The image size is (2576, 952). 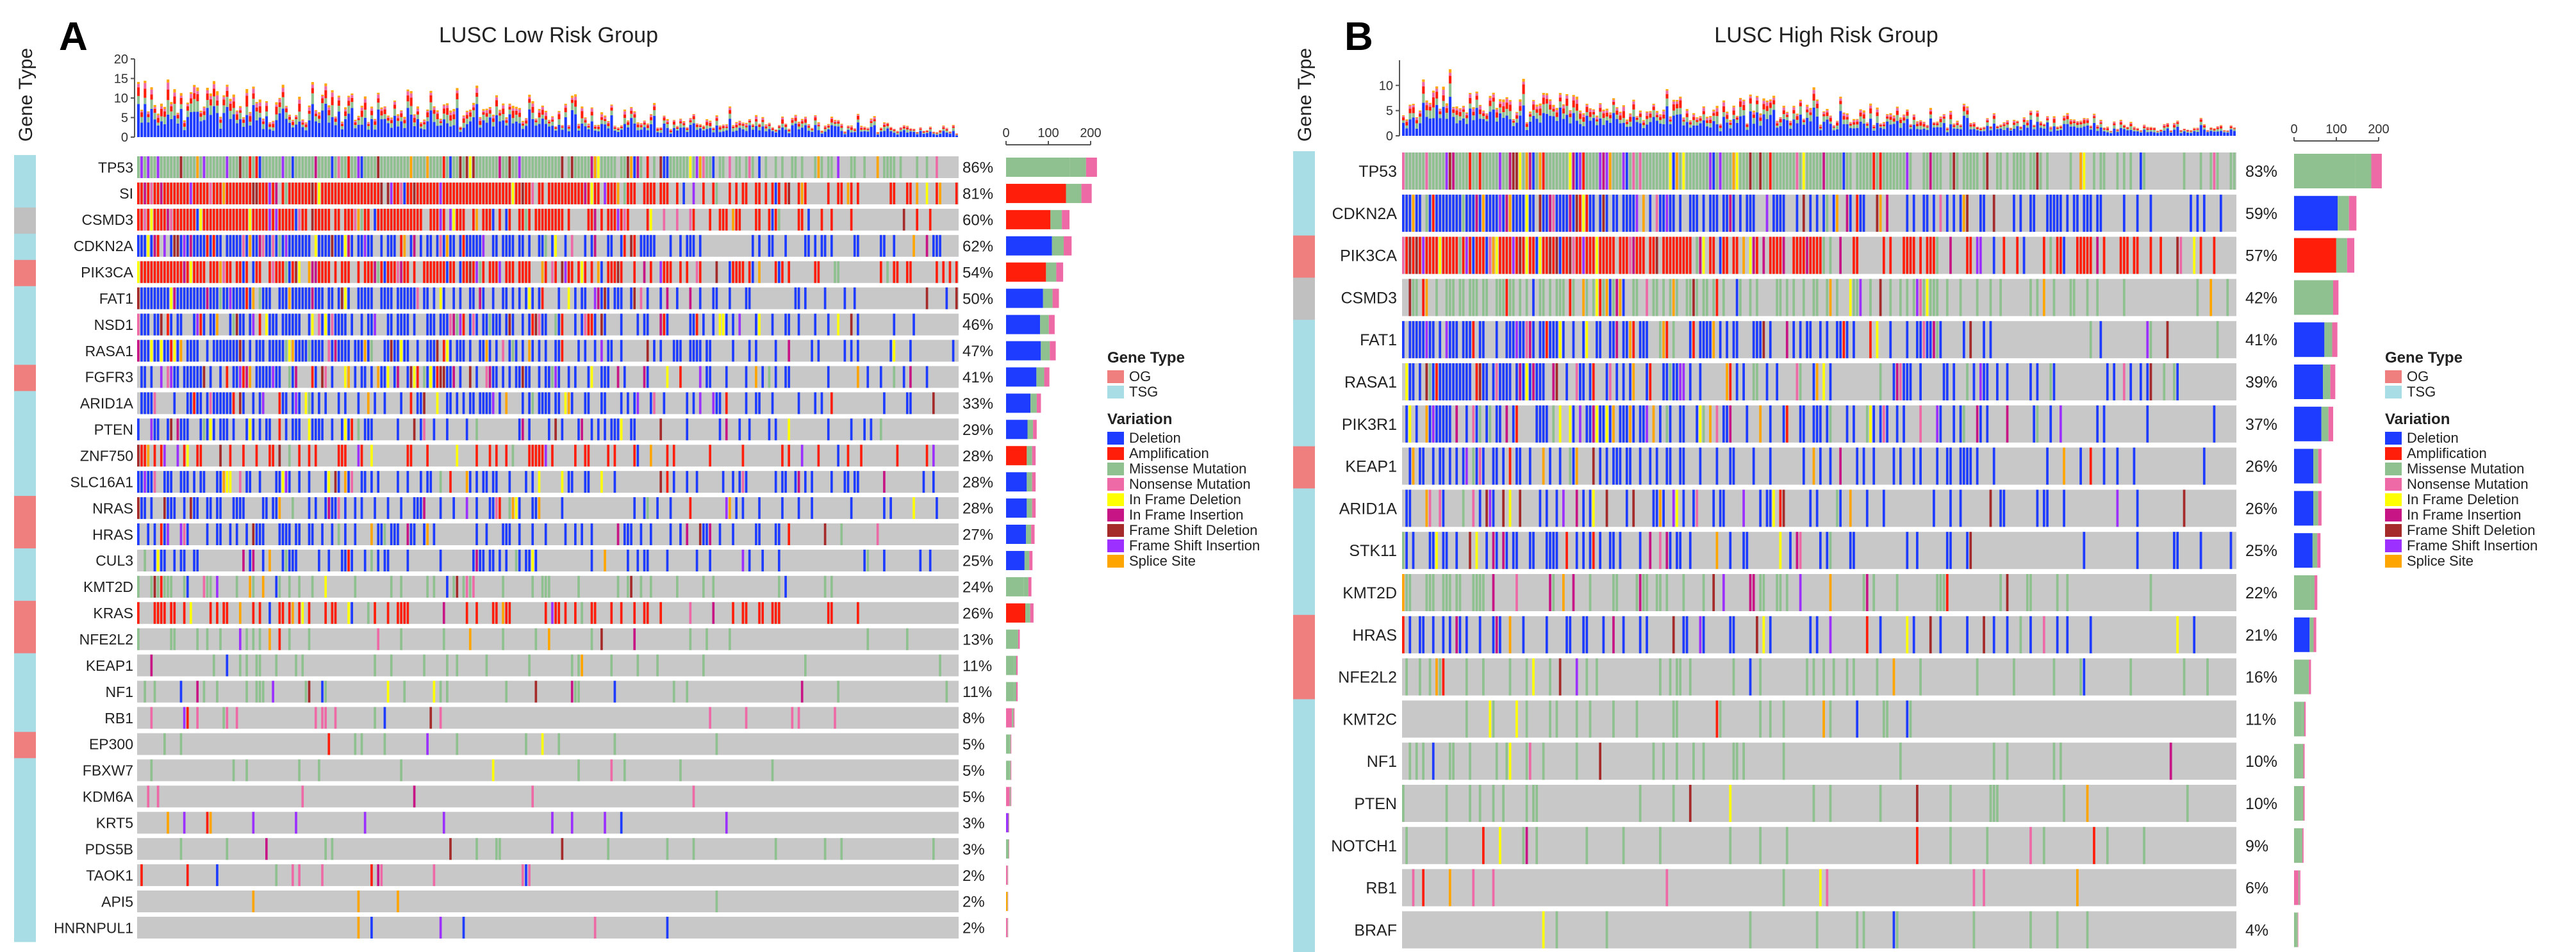 I want to click on gene-pct-si: 81%, so click(x=977, y=194).